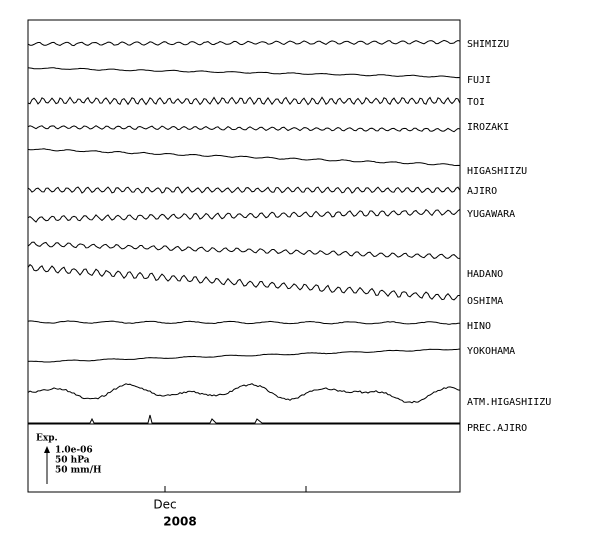 The height and width of the screenshot is (550, 590). I want to click on station-label: FUJI, so click(479, 80).